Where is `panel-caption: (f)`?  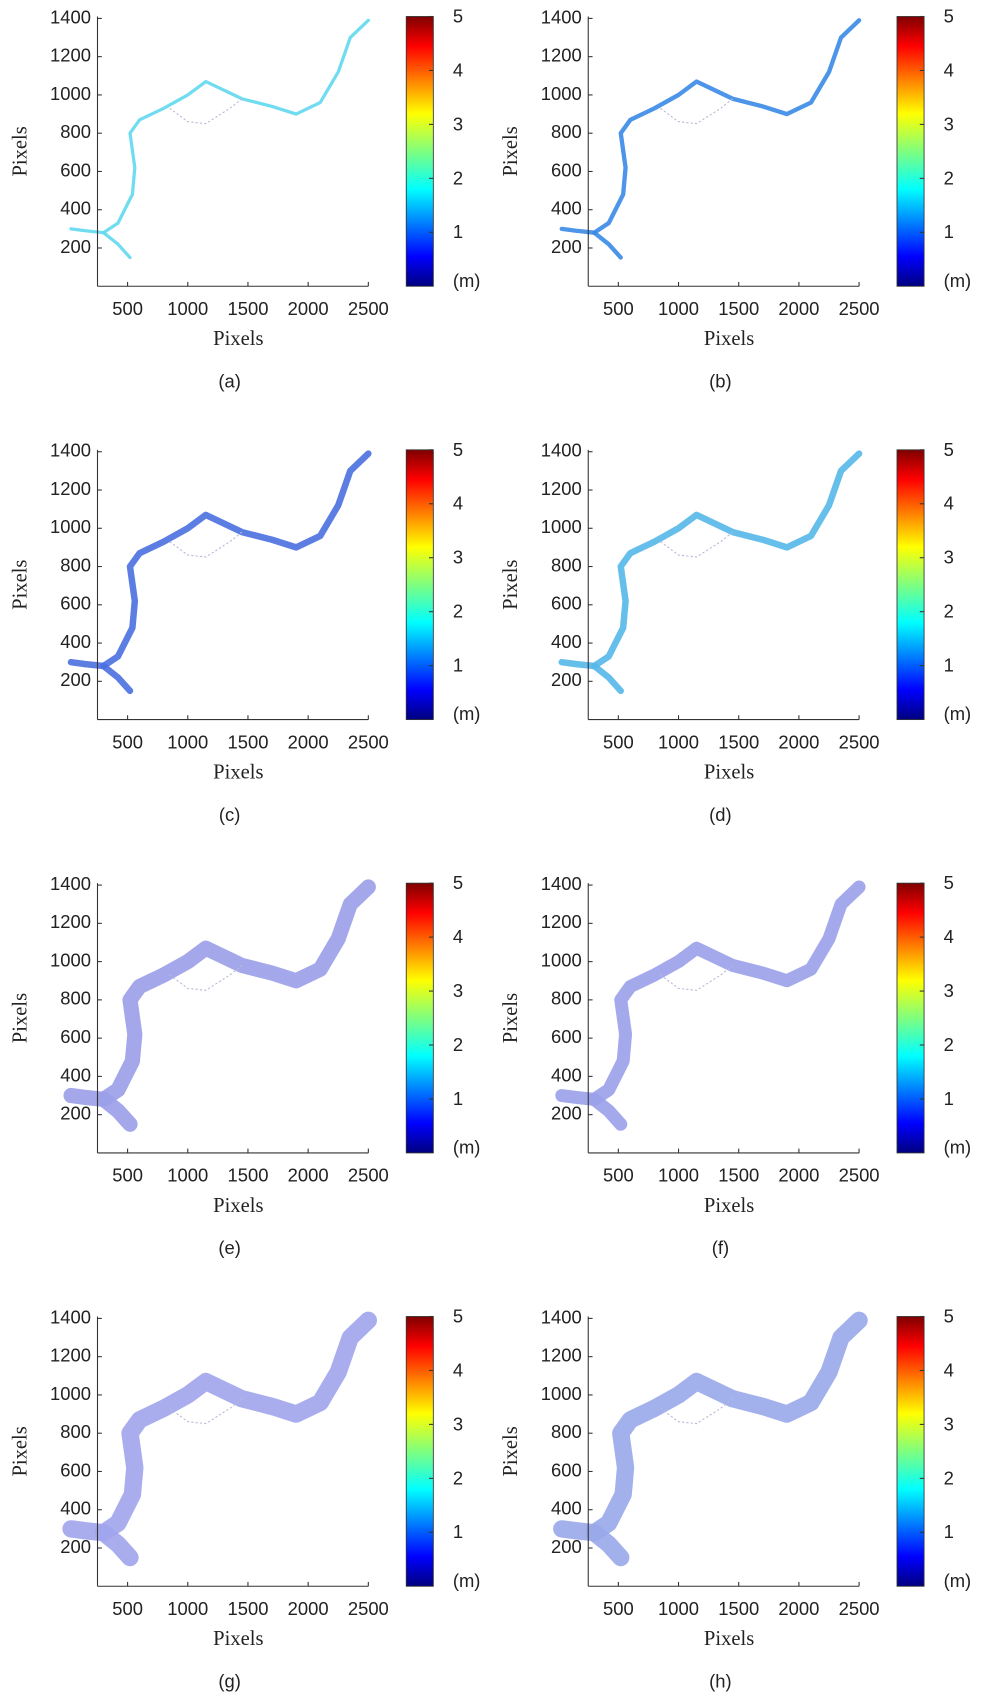
panel-caption: (f) is located at coordinates (720, 1247).